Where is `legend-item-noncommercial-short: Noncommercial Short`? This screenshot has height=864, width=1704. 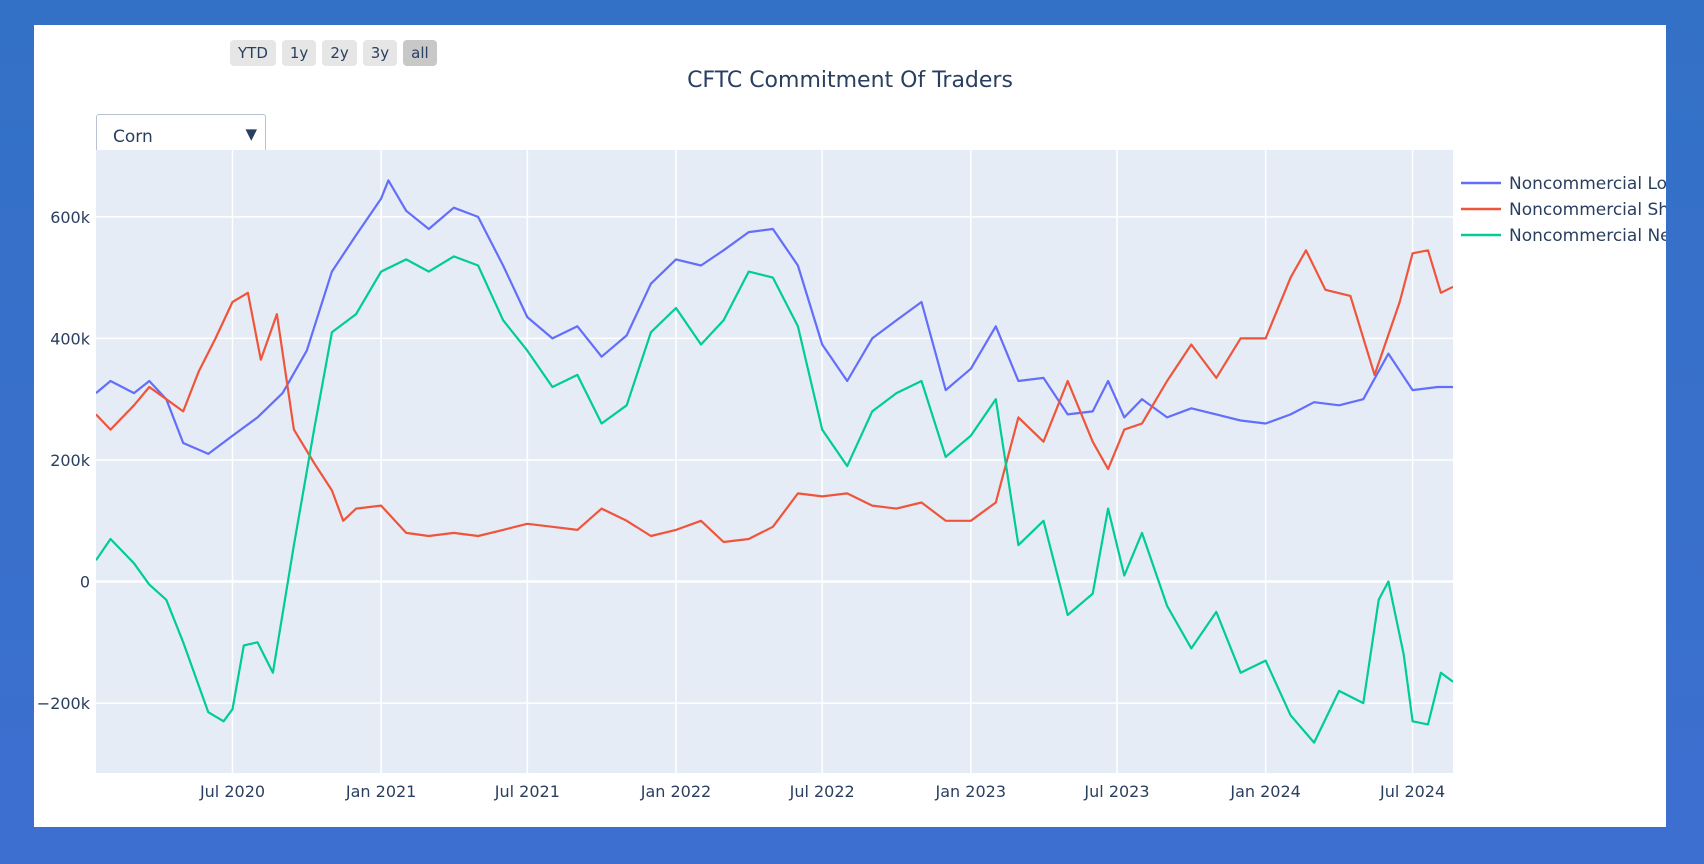 legend-item-noncommercial-short: Noncommercial Short is located at coordinates (1563, 210).